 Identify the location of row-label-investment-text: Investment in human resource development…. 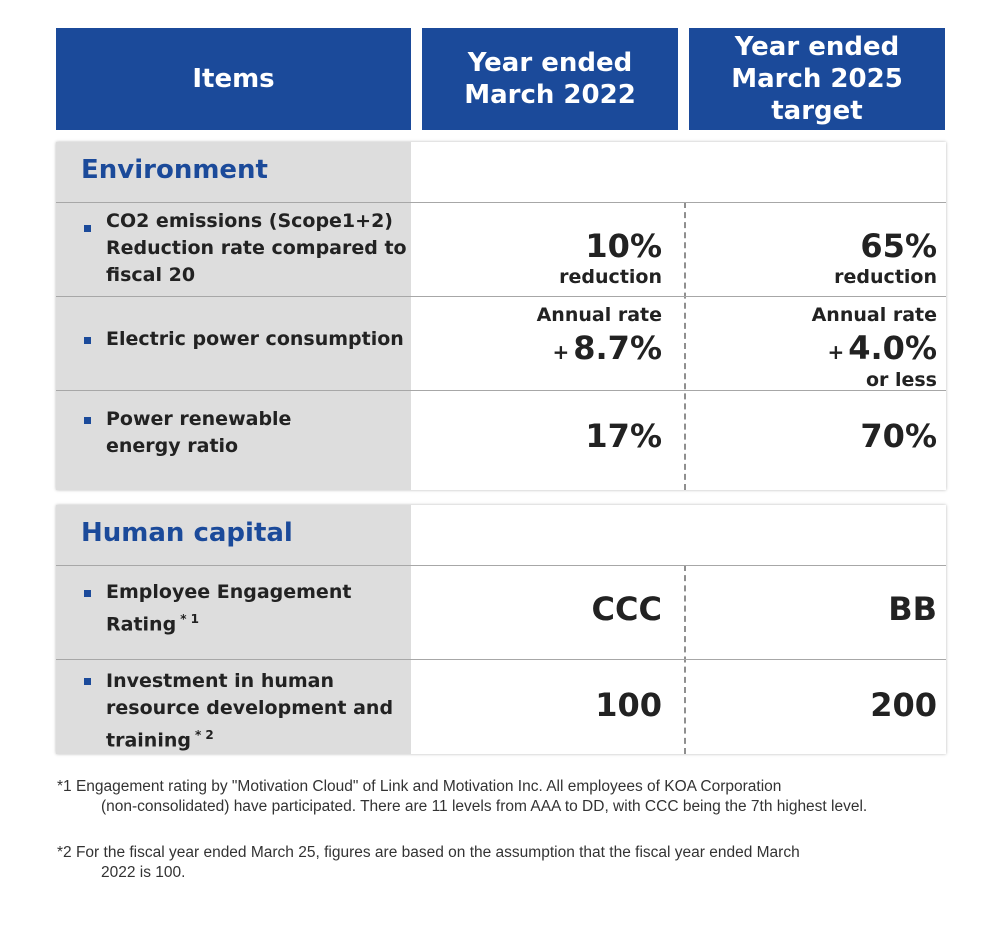
(250, 711).